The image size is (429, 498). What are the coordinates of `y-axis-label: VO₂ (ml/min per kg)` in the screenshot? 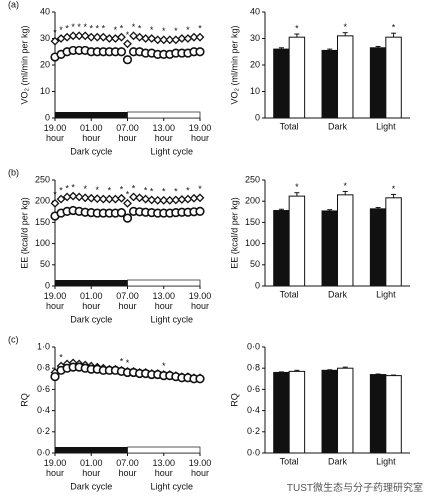 It's located at (234, 64).